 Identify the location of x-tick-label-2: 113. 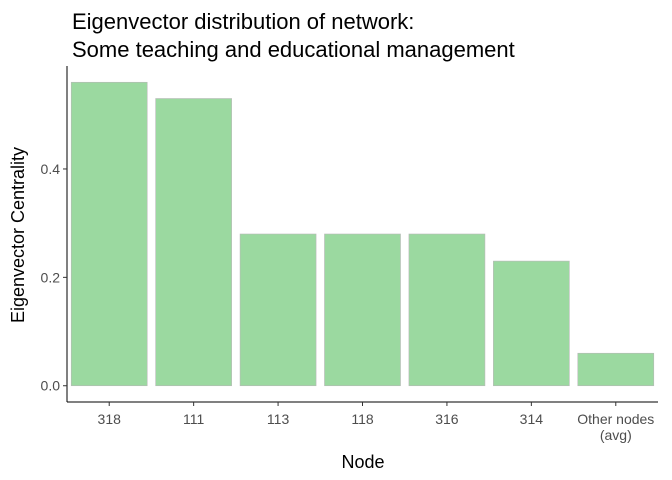
(278, 419).